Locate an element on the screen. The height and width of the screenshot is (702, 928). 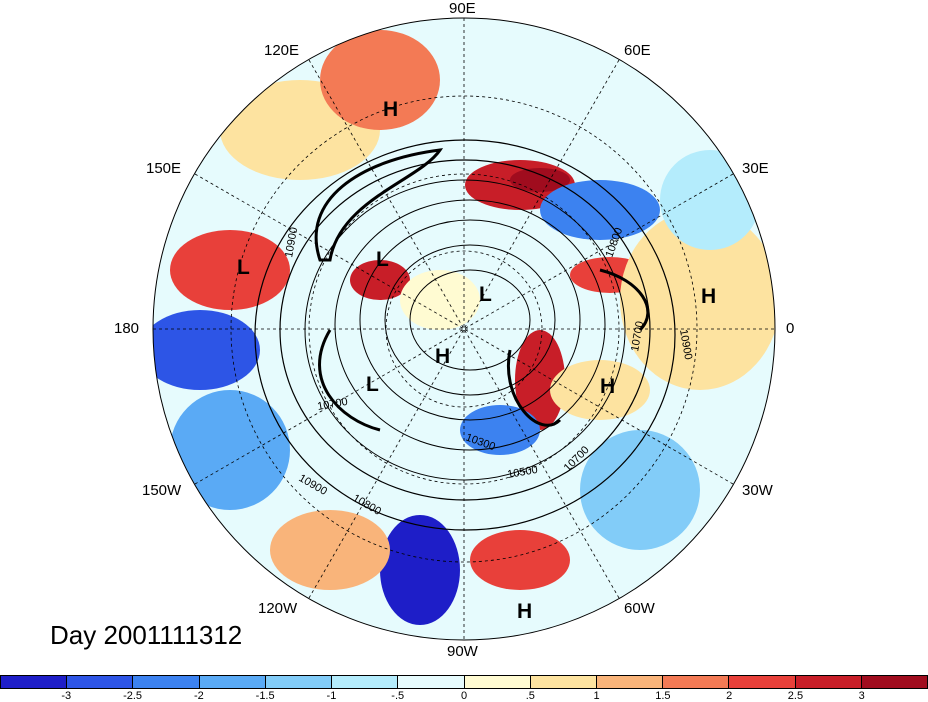
lon-label-0: 0 is located at coordinates (790, 328).